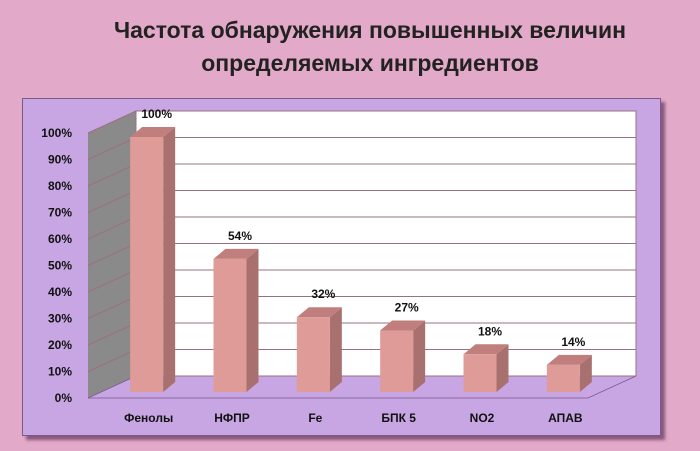 The image size is (700, 451). I want to click on y-tick-label: 70%, so click(60, 213).